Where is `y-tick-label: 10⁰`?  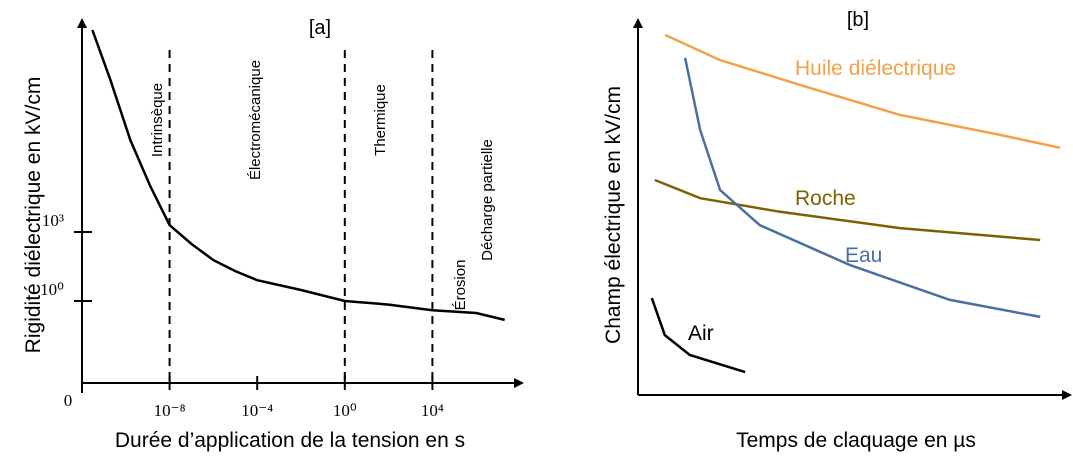
y-tick-label: 10⁰ is located at coordinates (52, 289).